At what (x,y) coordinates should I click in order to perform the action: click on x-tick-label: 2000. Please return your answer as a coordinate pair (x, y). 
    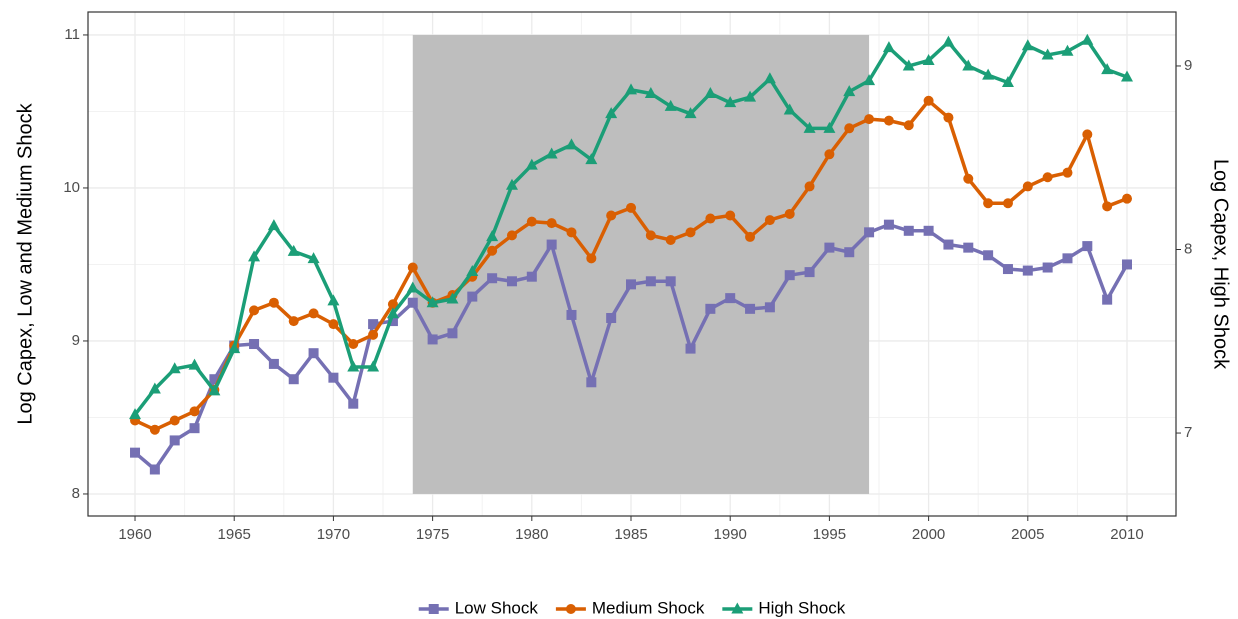
    Looking at the image, I should click on (928, 534).